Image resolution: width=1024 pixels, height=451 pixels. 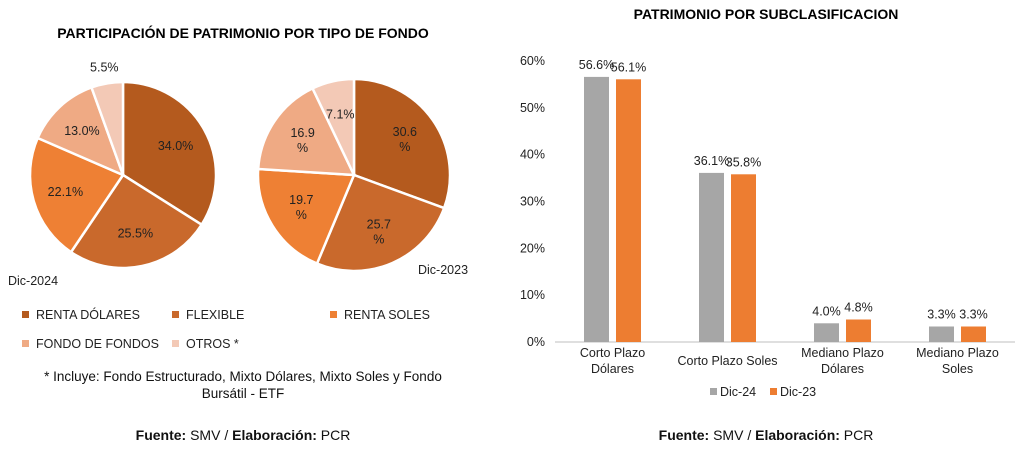 I want to click on y-tick-label: 50%, so click(x=532, y=108).